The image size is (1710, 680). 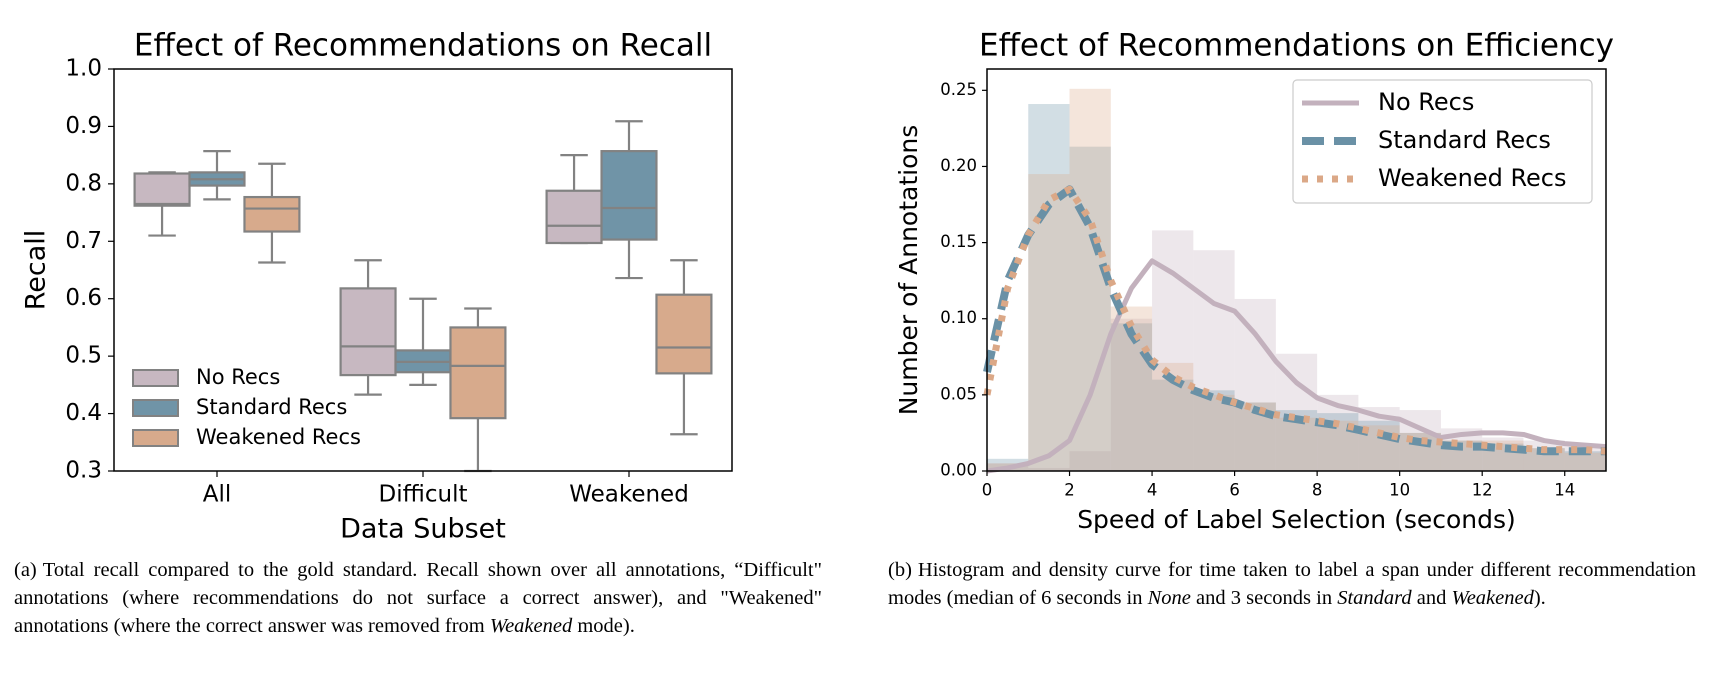 What do you see at coordinates (83, 69) in the screenshot?
I see `y-tick-label: 1.0` at bounding box center [83, 69].